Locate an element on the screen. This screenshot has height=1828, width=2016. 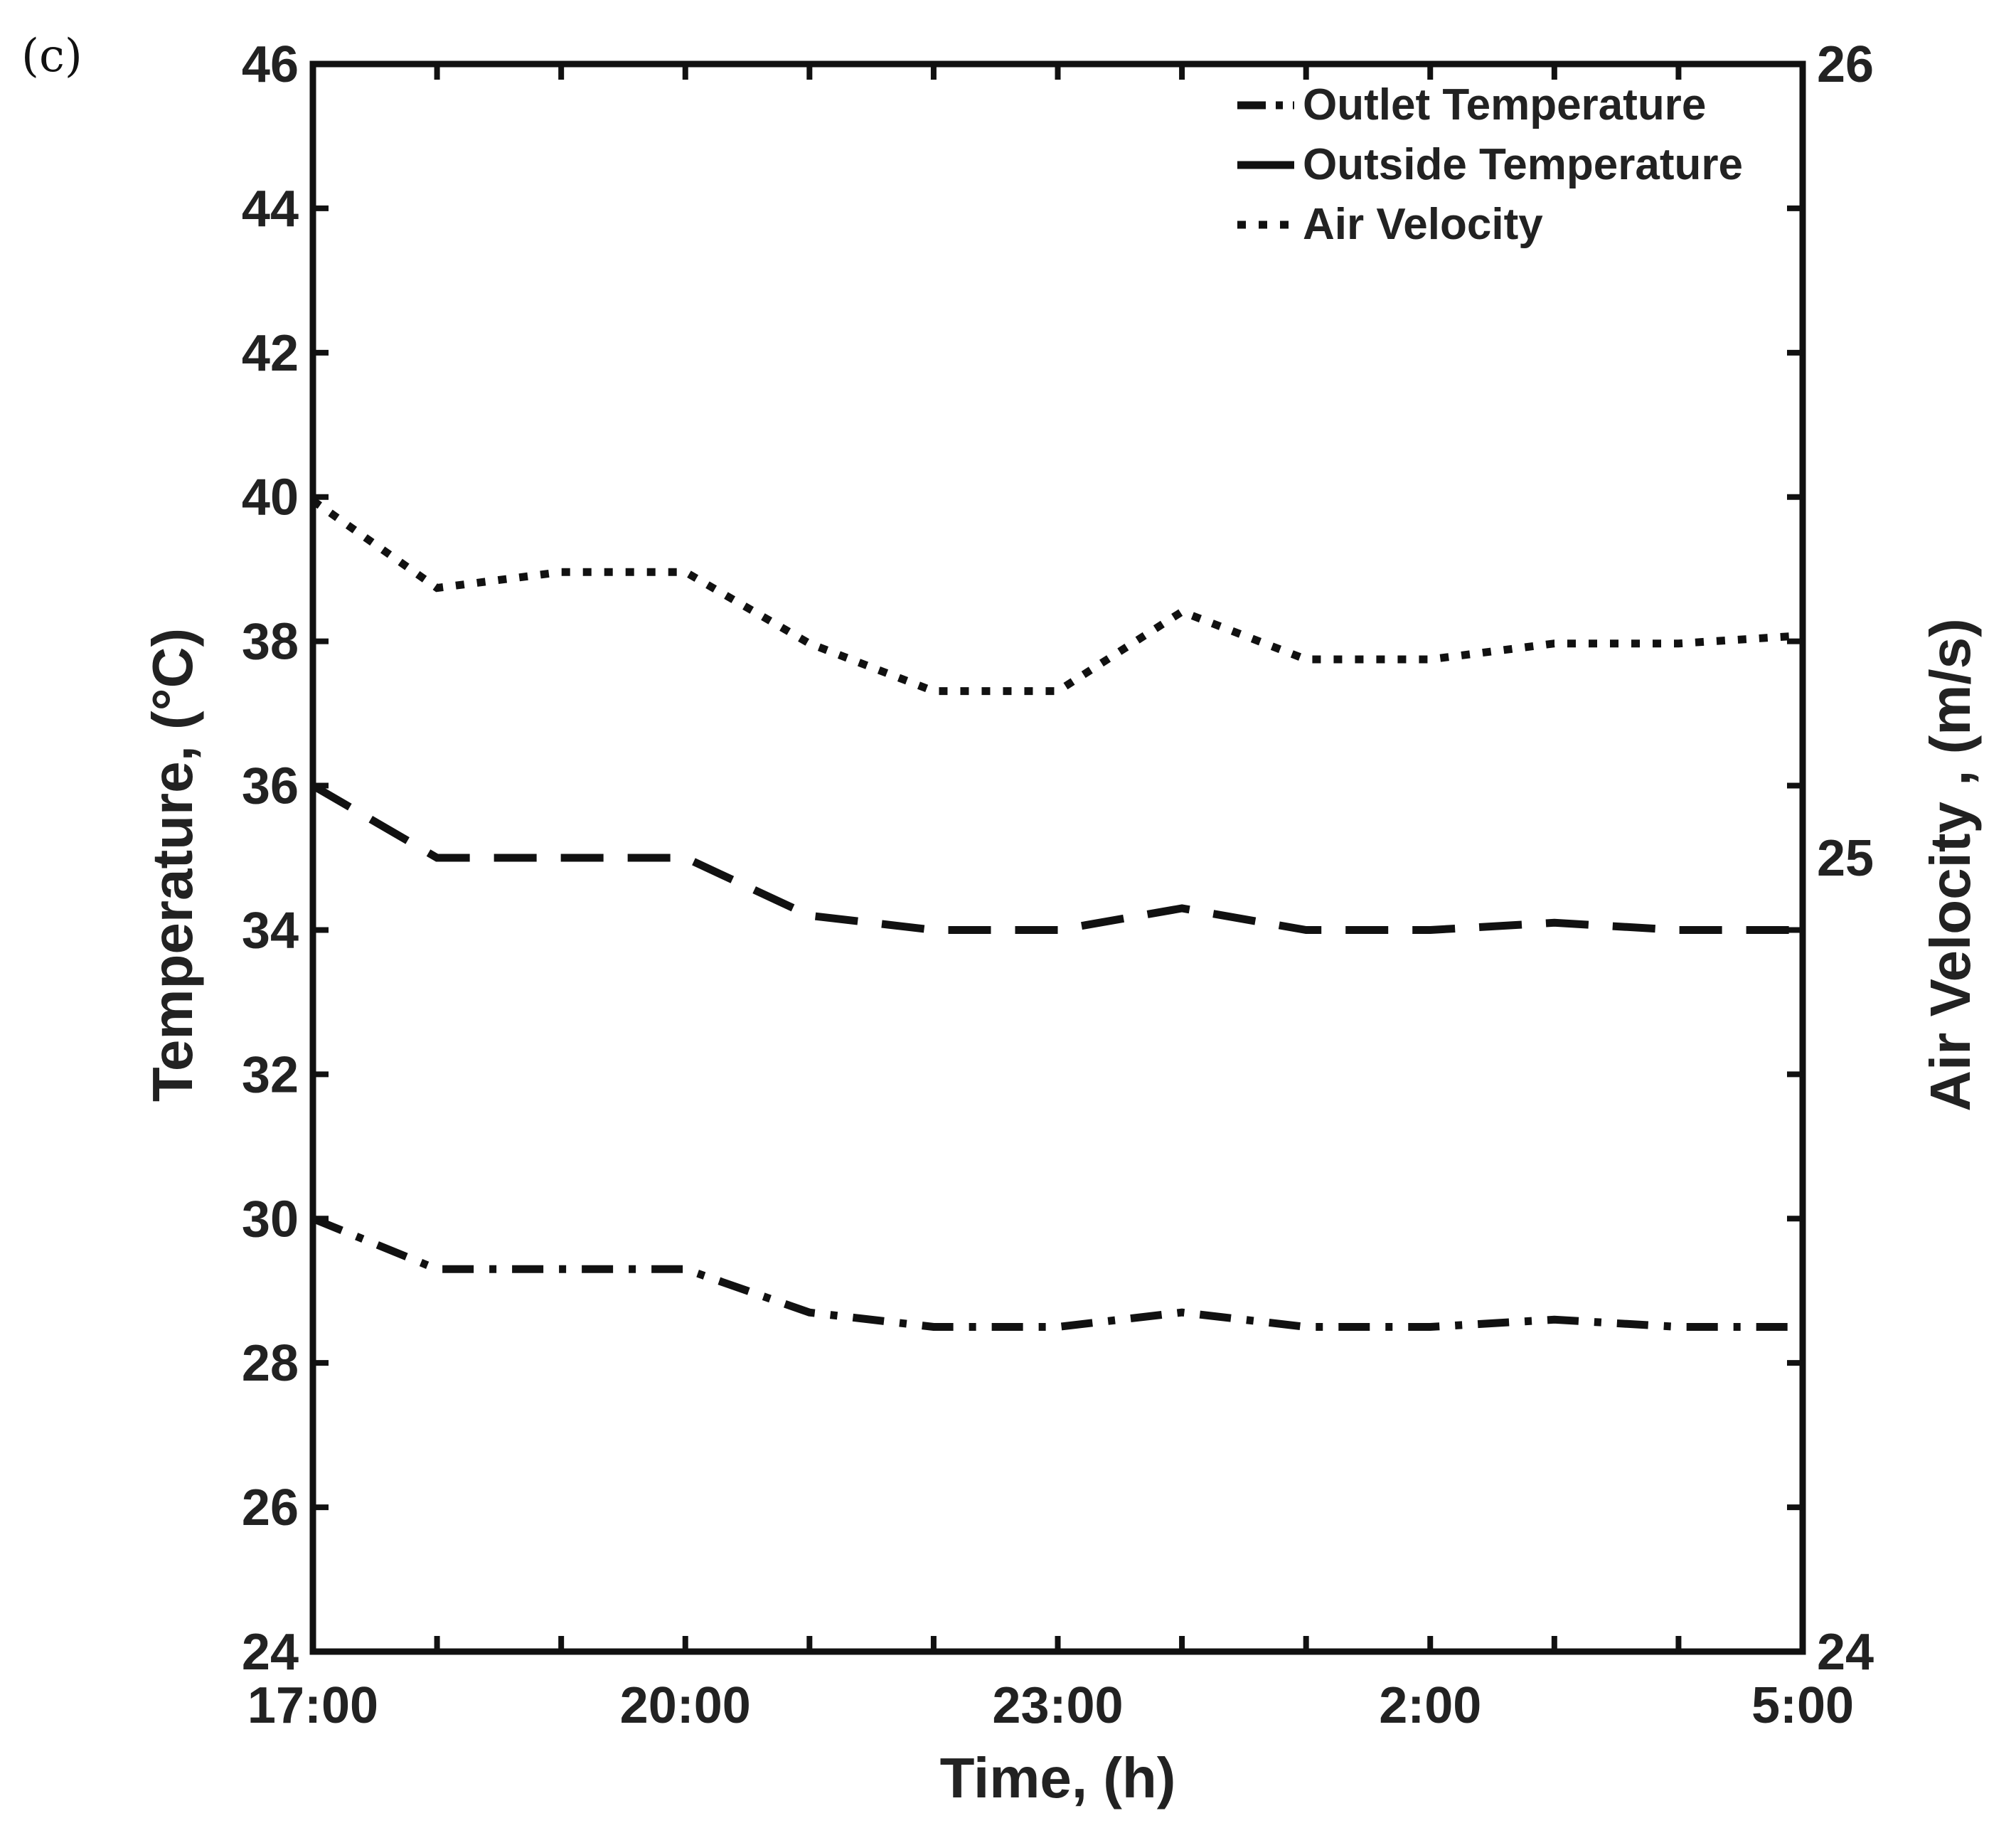
y-tick-label: 46 is located at coordinates (270, 64).